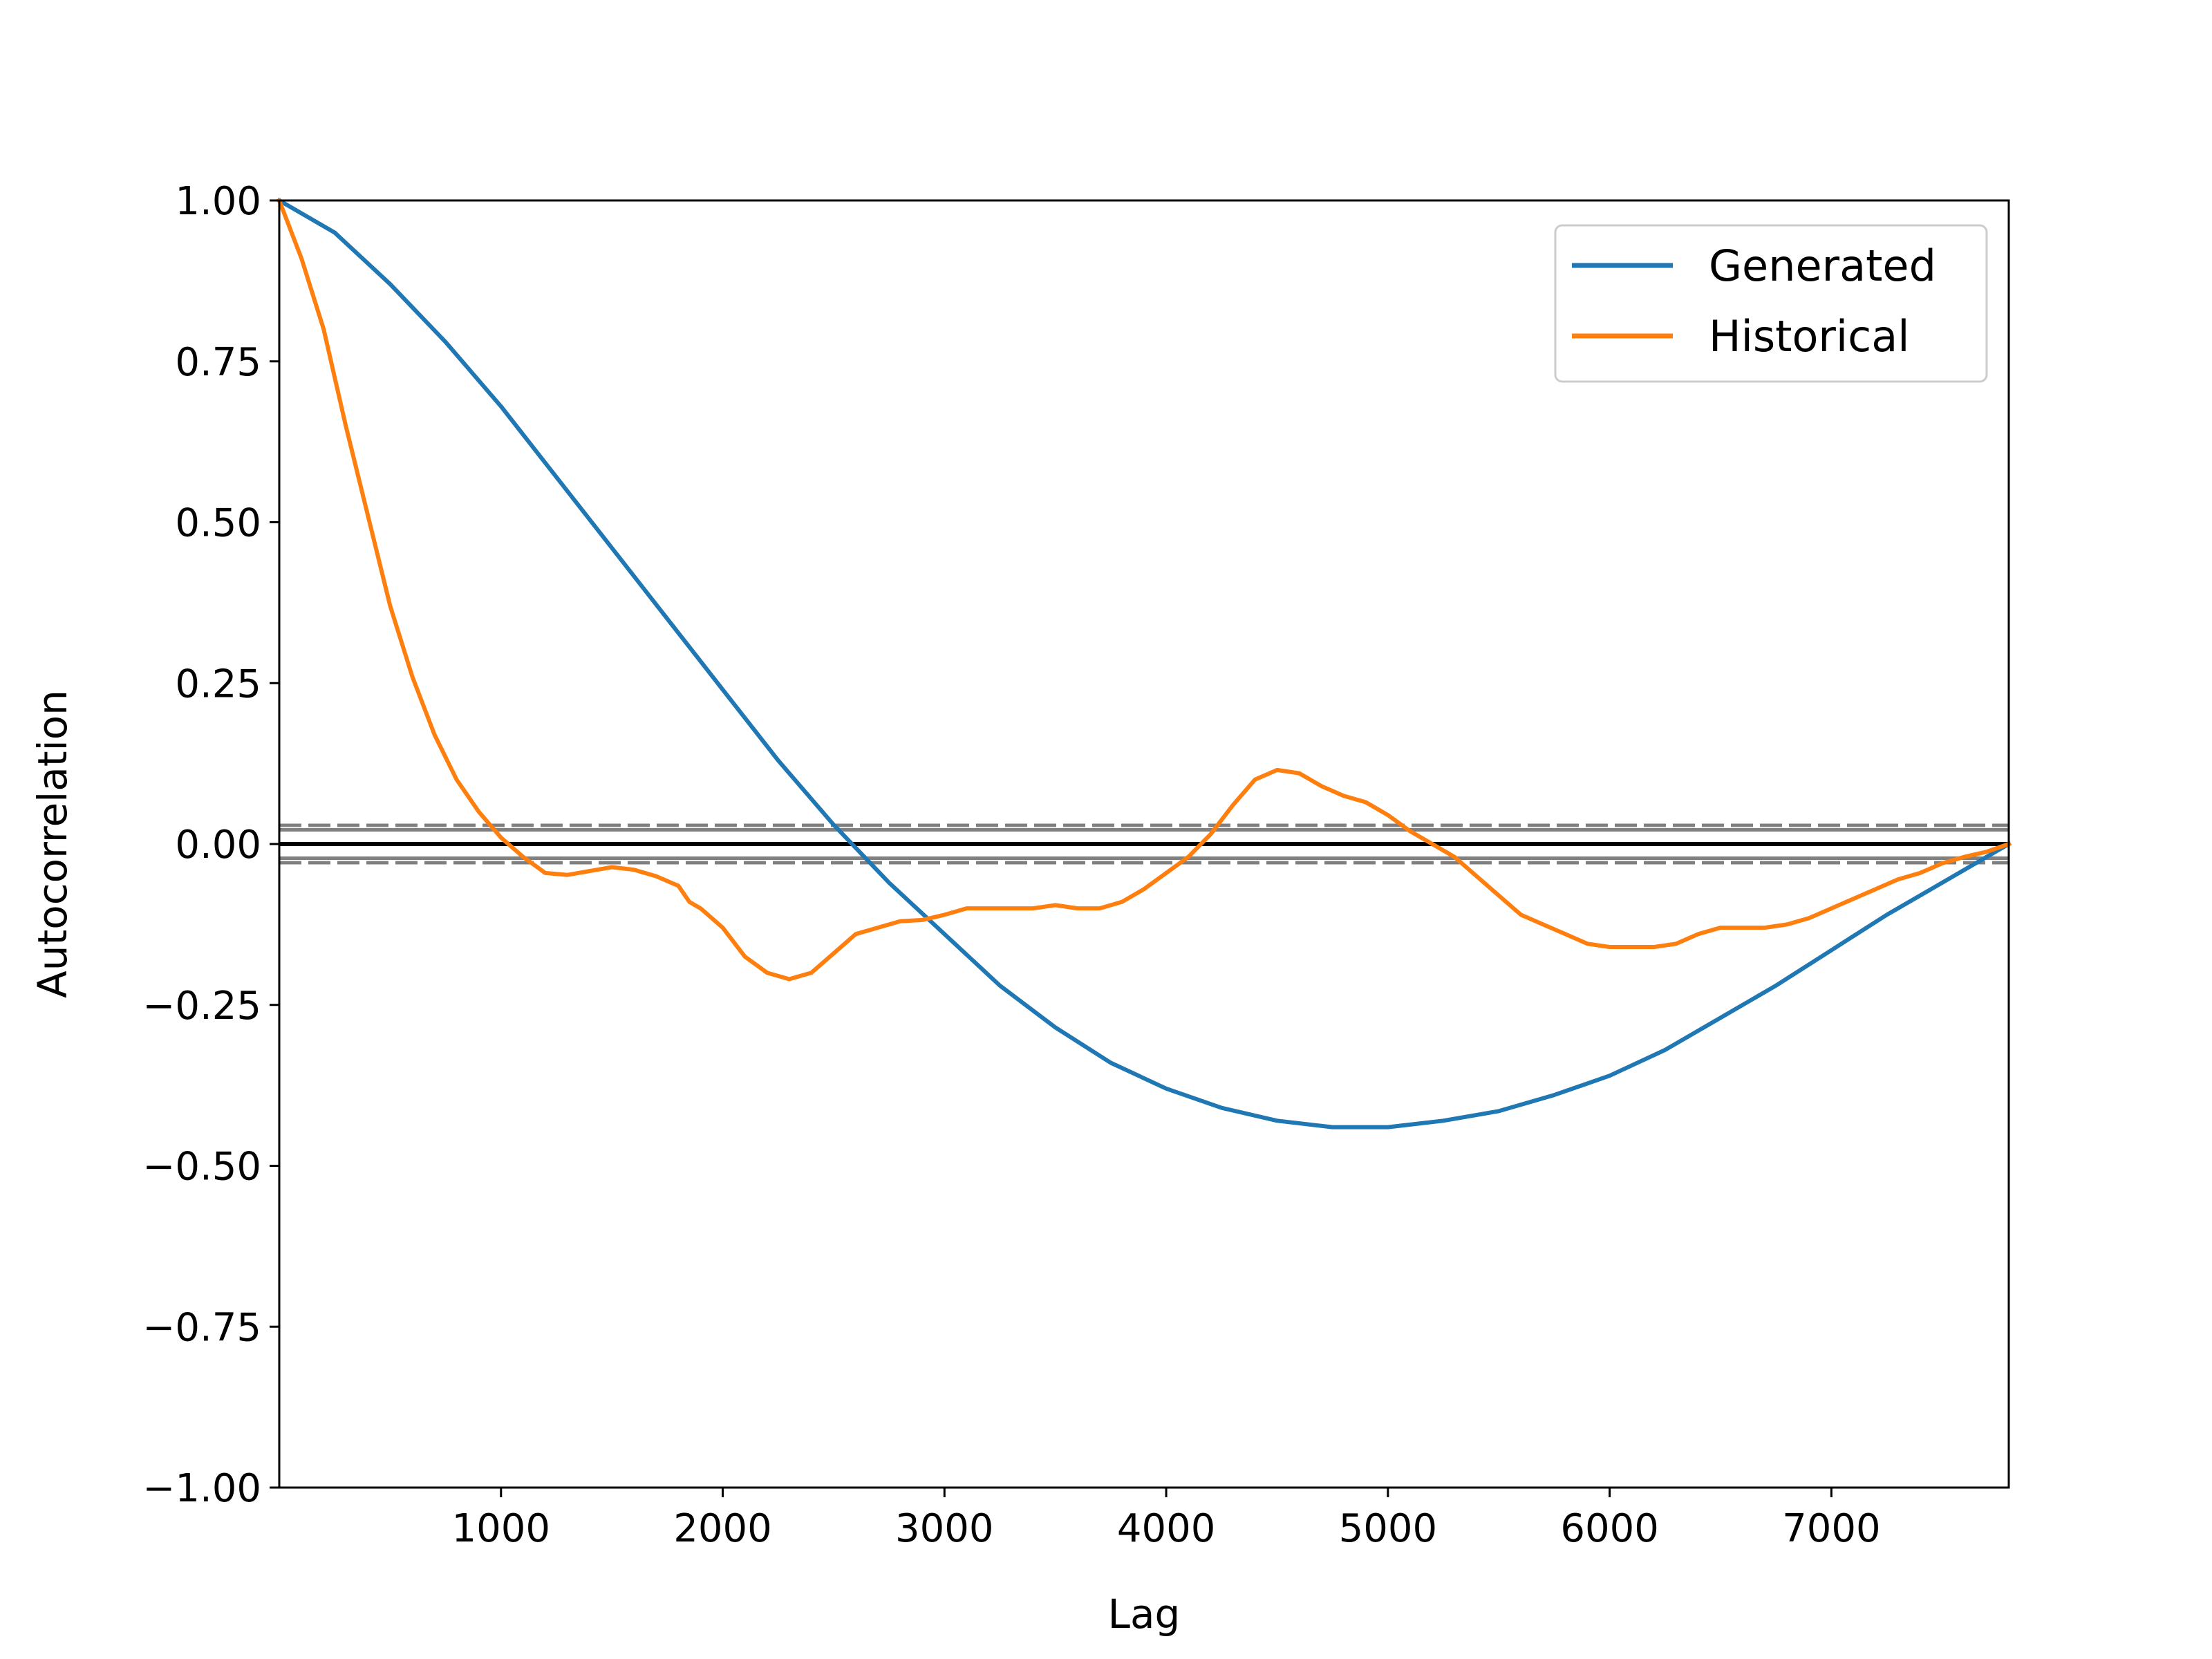 The image size is (2212, 1659). I want to click on y-axis: 1.00 0.75 0.50 0.25 0.00 −0.25 −0.50 −0.75 −1.00, so click(211, 845).